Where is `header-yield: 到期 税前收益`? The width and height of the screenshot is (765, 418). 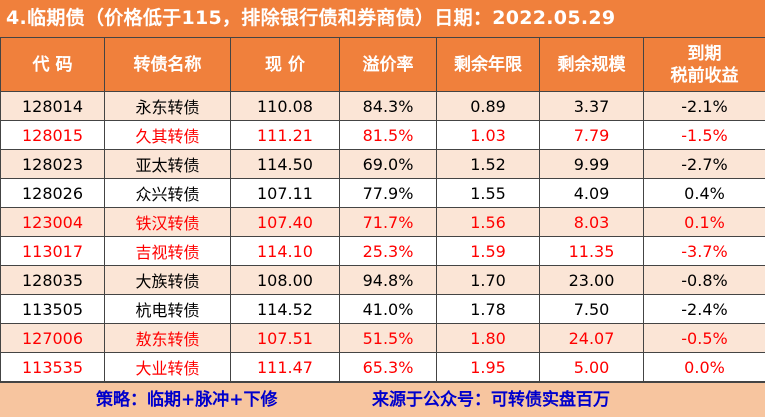
header-yield: 到期 税前收益 is located at coordinates (704, 65).